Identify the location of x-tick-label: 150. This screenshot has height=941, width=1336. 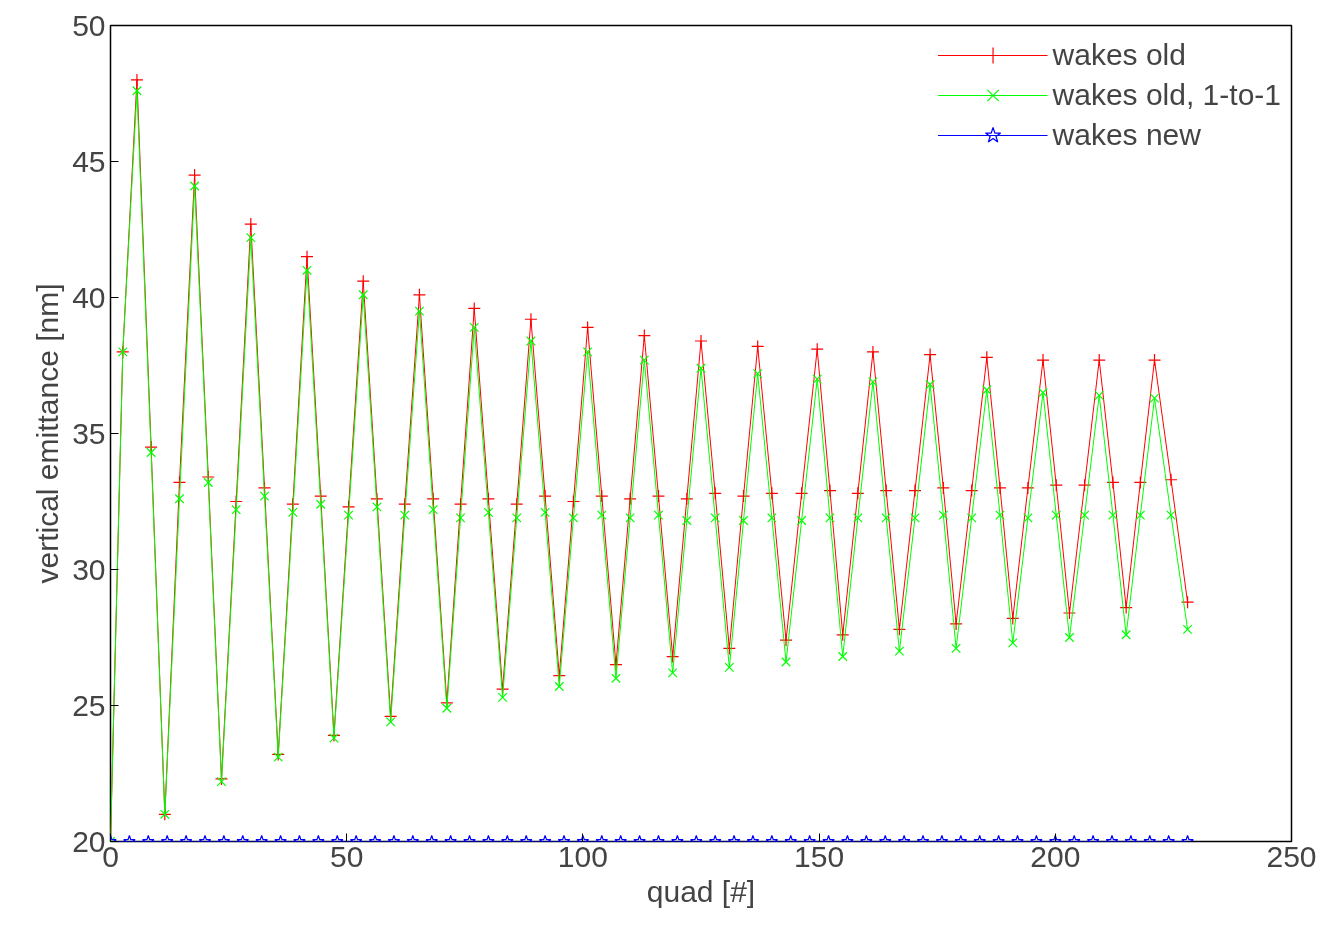
(819, 856).